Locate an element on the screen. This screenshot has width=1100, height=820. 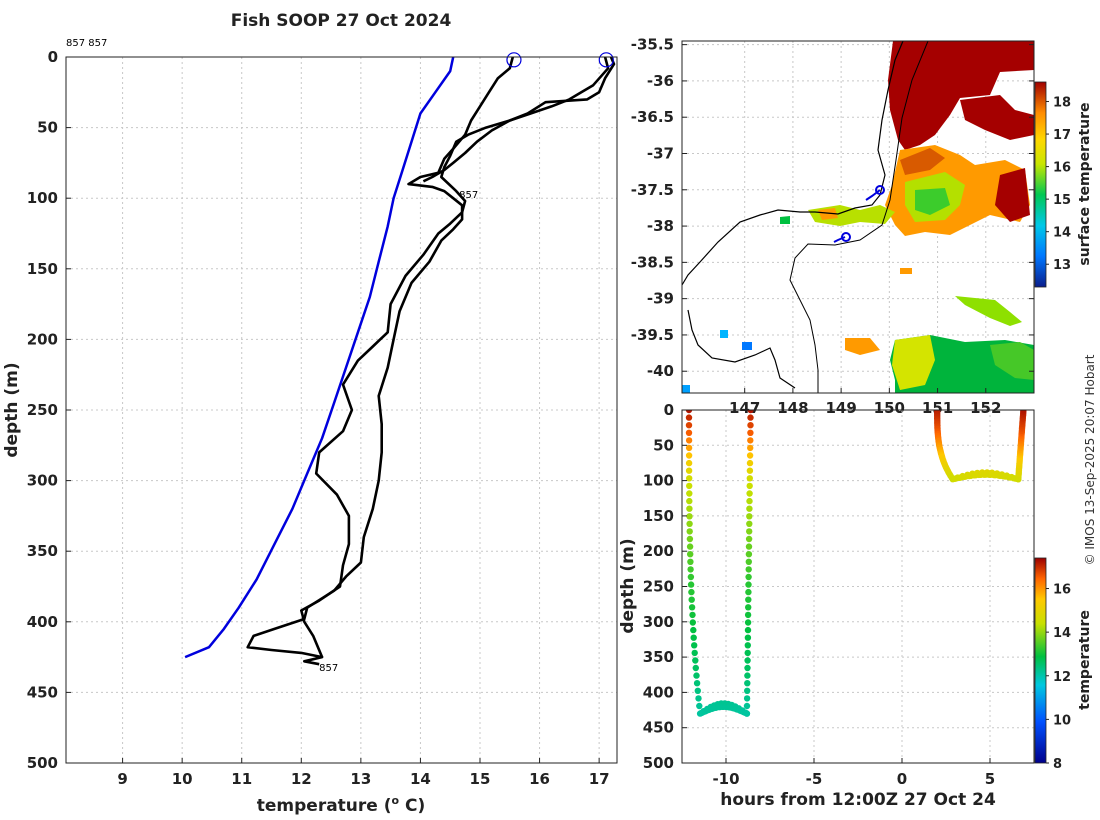
profile-y-ticks: 0 50 100 150 200 250 300 350 400 450 500 is located at coordinates (49, 410).